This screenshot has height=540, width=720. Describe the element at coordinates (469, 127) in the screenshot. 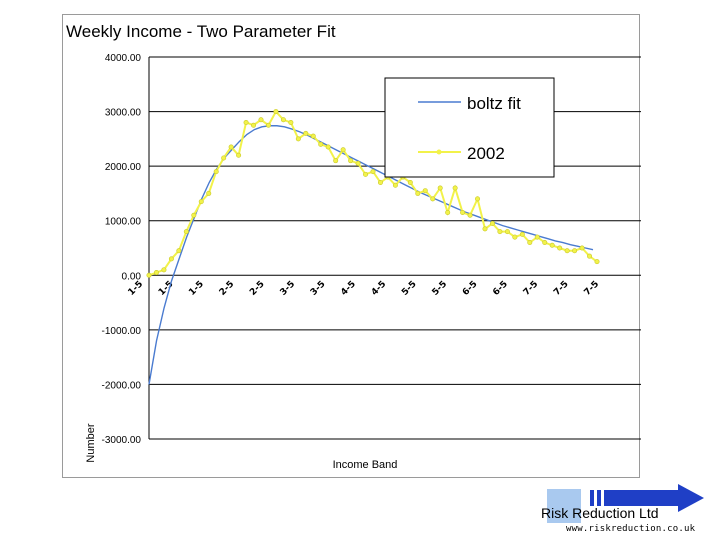

I see `legend-box` at that location.